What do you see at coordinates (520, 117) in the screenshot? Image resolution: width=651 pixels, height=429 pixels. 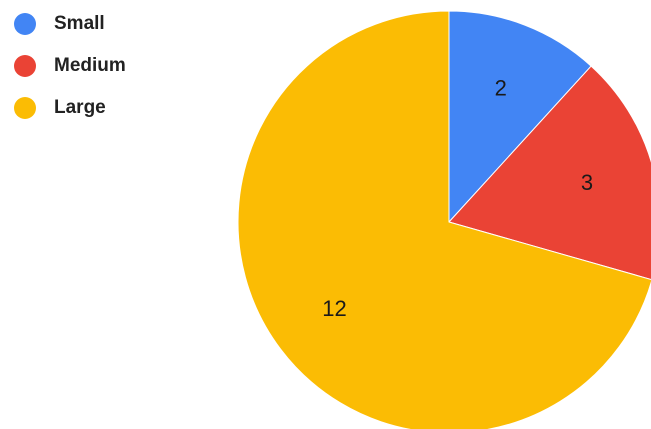 I see `pie-slice-small` at bounding box center [520, 117].